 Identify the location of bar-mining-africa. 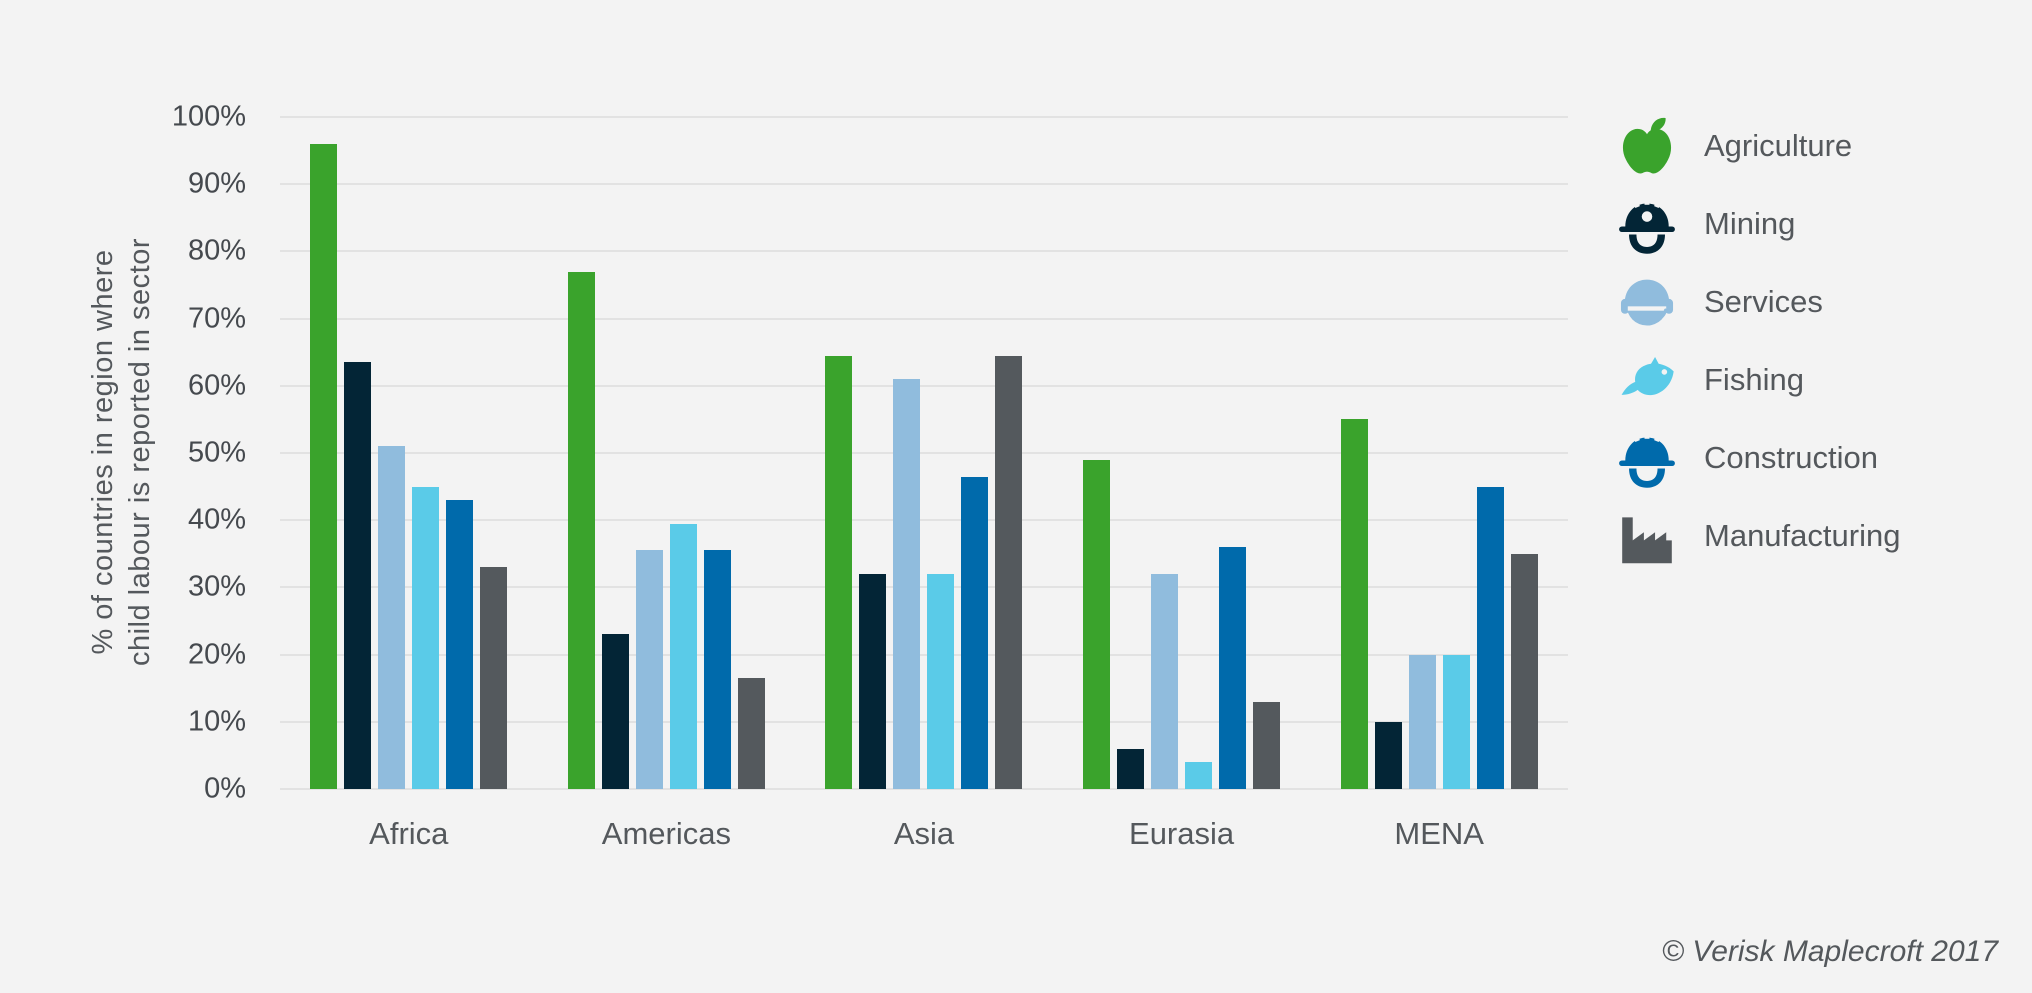
(358, 575).